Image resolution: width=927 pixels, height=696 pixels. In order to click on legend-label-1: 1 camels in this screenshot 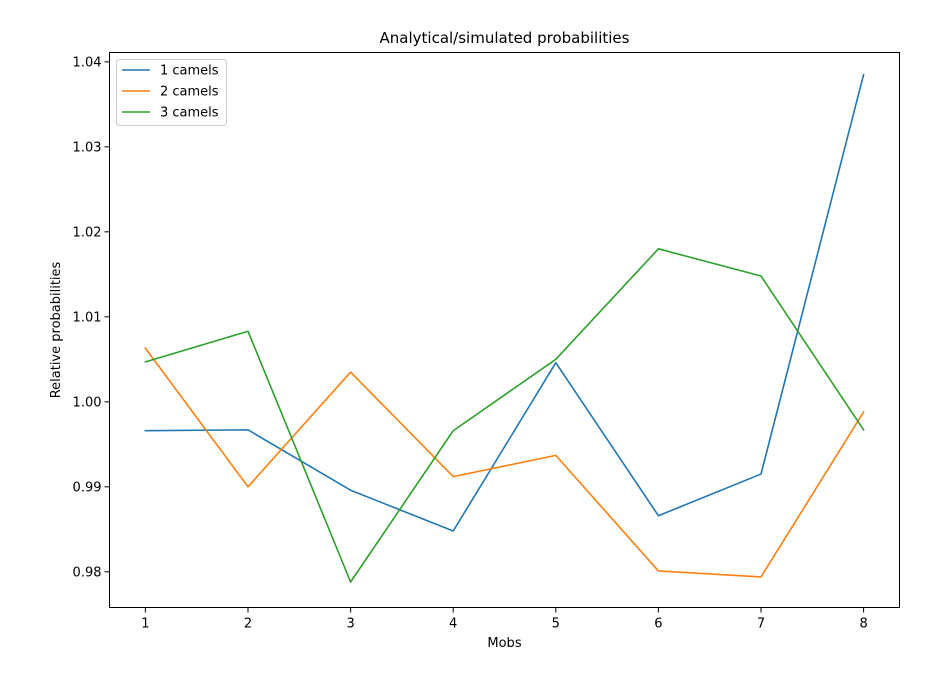, I will do `click(189, 71)`.